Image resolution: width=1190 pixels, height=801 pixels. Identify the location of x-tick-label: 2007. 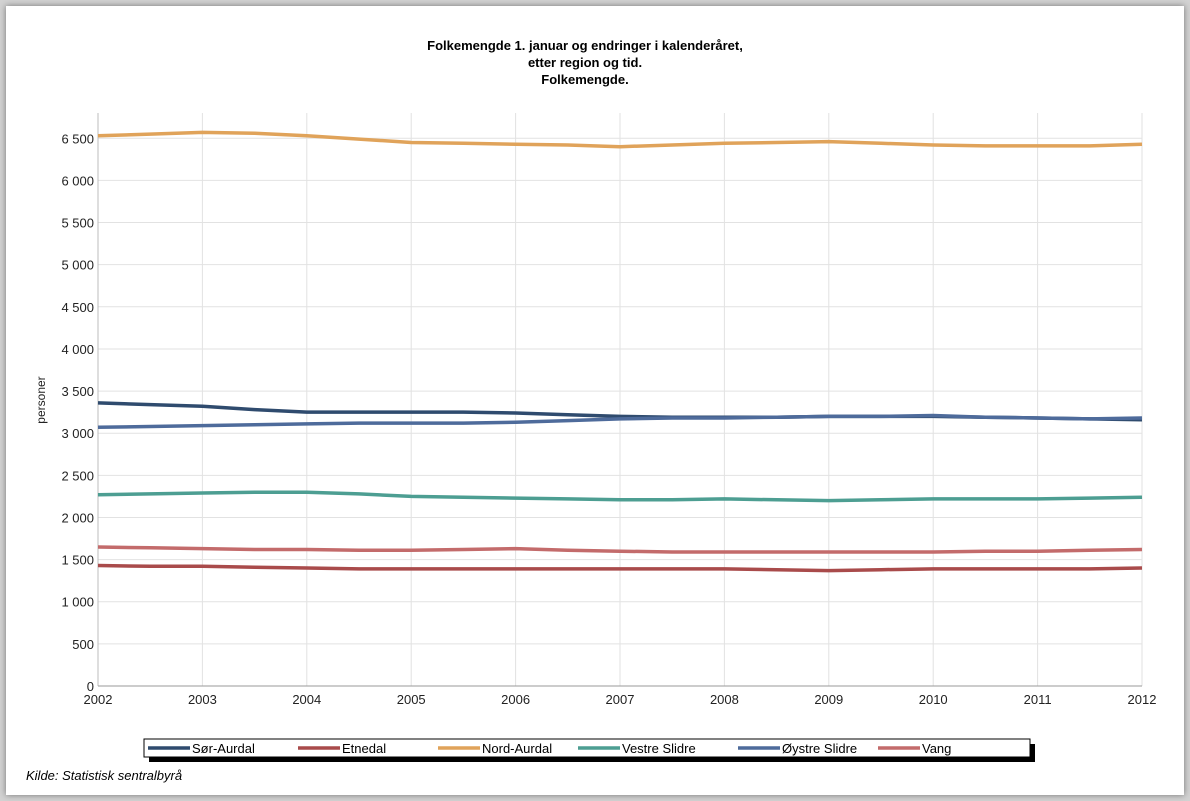
(620, 699).